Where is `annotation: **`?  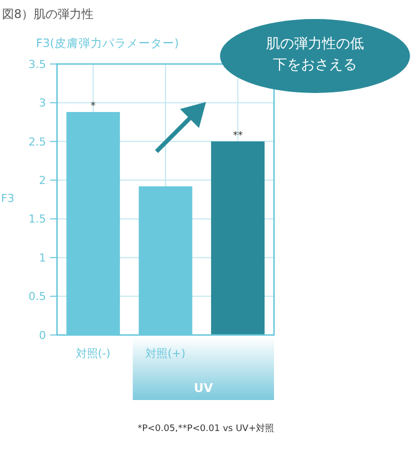
annotation: ** is located at coordinates (237, 136).